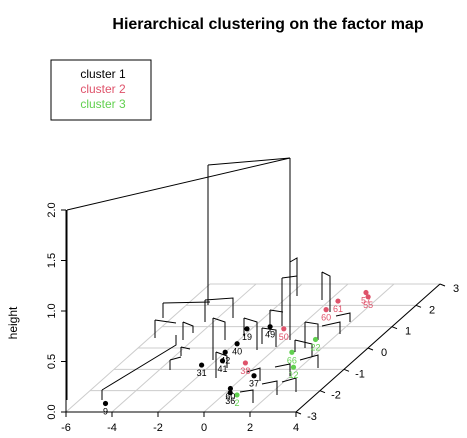 The width and height of the screenshot is (467, 438). I want to click on y-tick-label-0: -3, so click(312, 417).